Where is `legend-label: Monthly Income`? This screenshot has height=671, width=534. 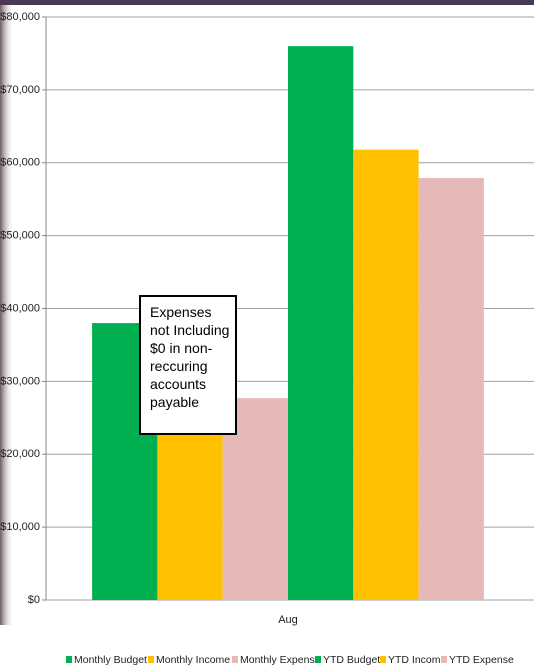 legend-label: Monthly Income is located at coordinates (193, 660).